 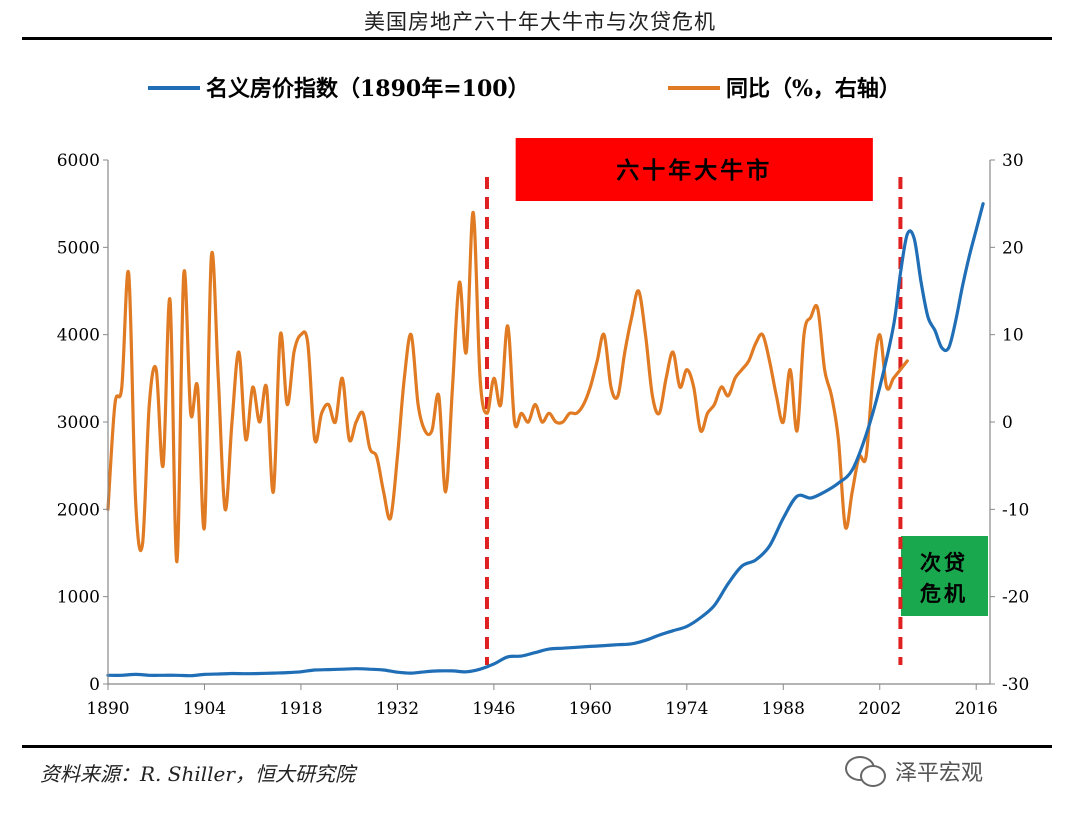 I want to click on bull-market-label: 六十年大牛市, so click(x=694, y=170).